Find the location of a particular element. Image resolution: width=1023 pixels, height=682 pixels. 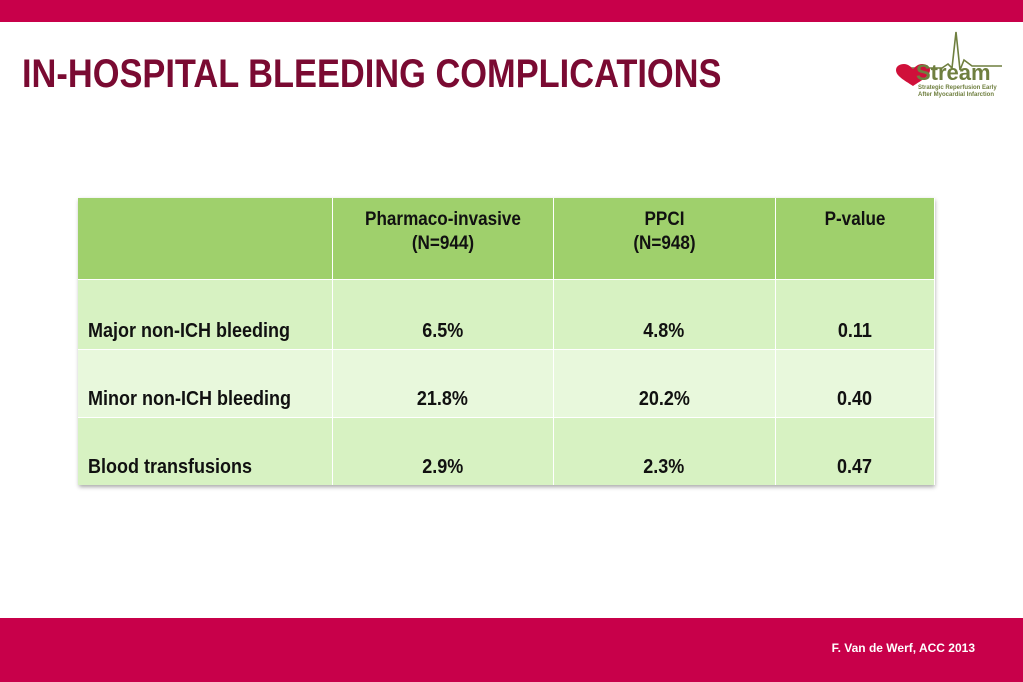

header-p-value: P-value is located at coordinates (855, 239).